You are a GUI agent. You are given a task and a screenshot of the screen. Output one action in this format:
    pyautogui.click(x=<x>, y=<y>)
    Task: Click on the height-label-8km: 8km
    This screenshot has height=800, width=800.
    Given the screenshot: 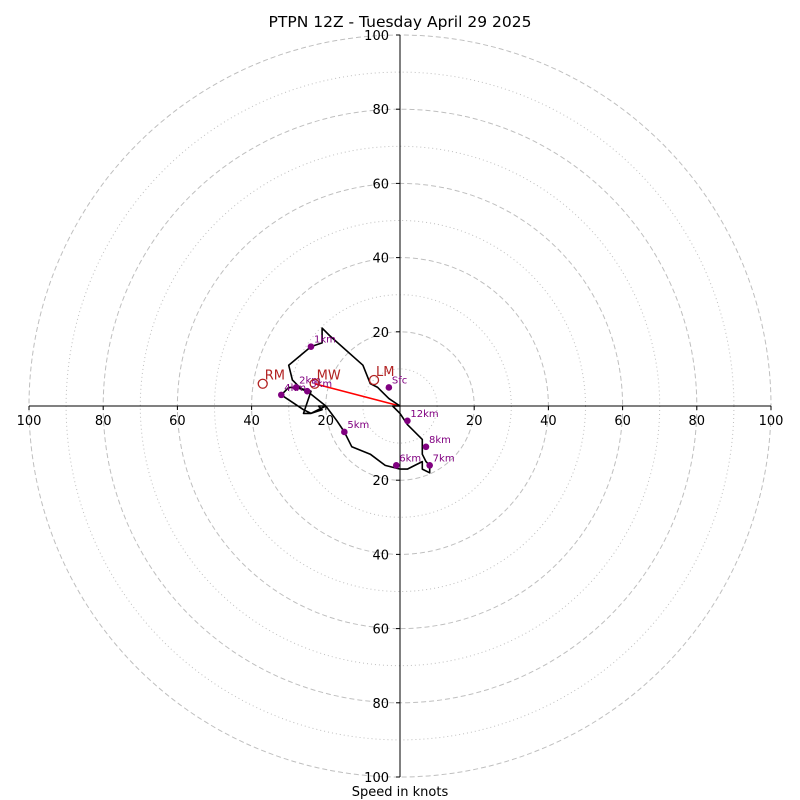 What is the action you would take?
    pyautogui.click(x=440, y=440)
    